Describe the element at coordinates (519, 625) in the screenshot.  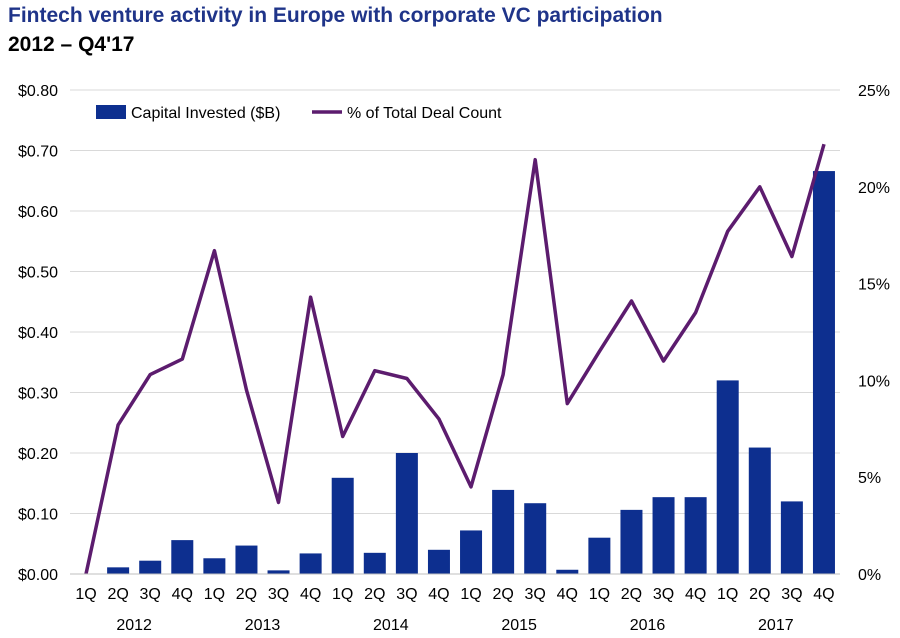
I see `year-label: 2015` at that location.